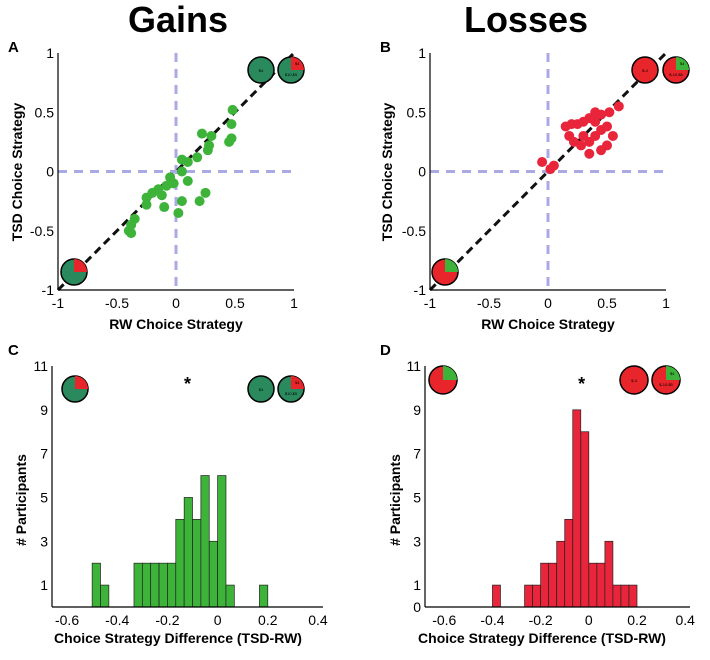 Image resolution: width=710 pixels, height=660 pixels. I want to click on panel-label-d: D, so click(385, 350).